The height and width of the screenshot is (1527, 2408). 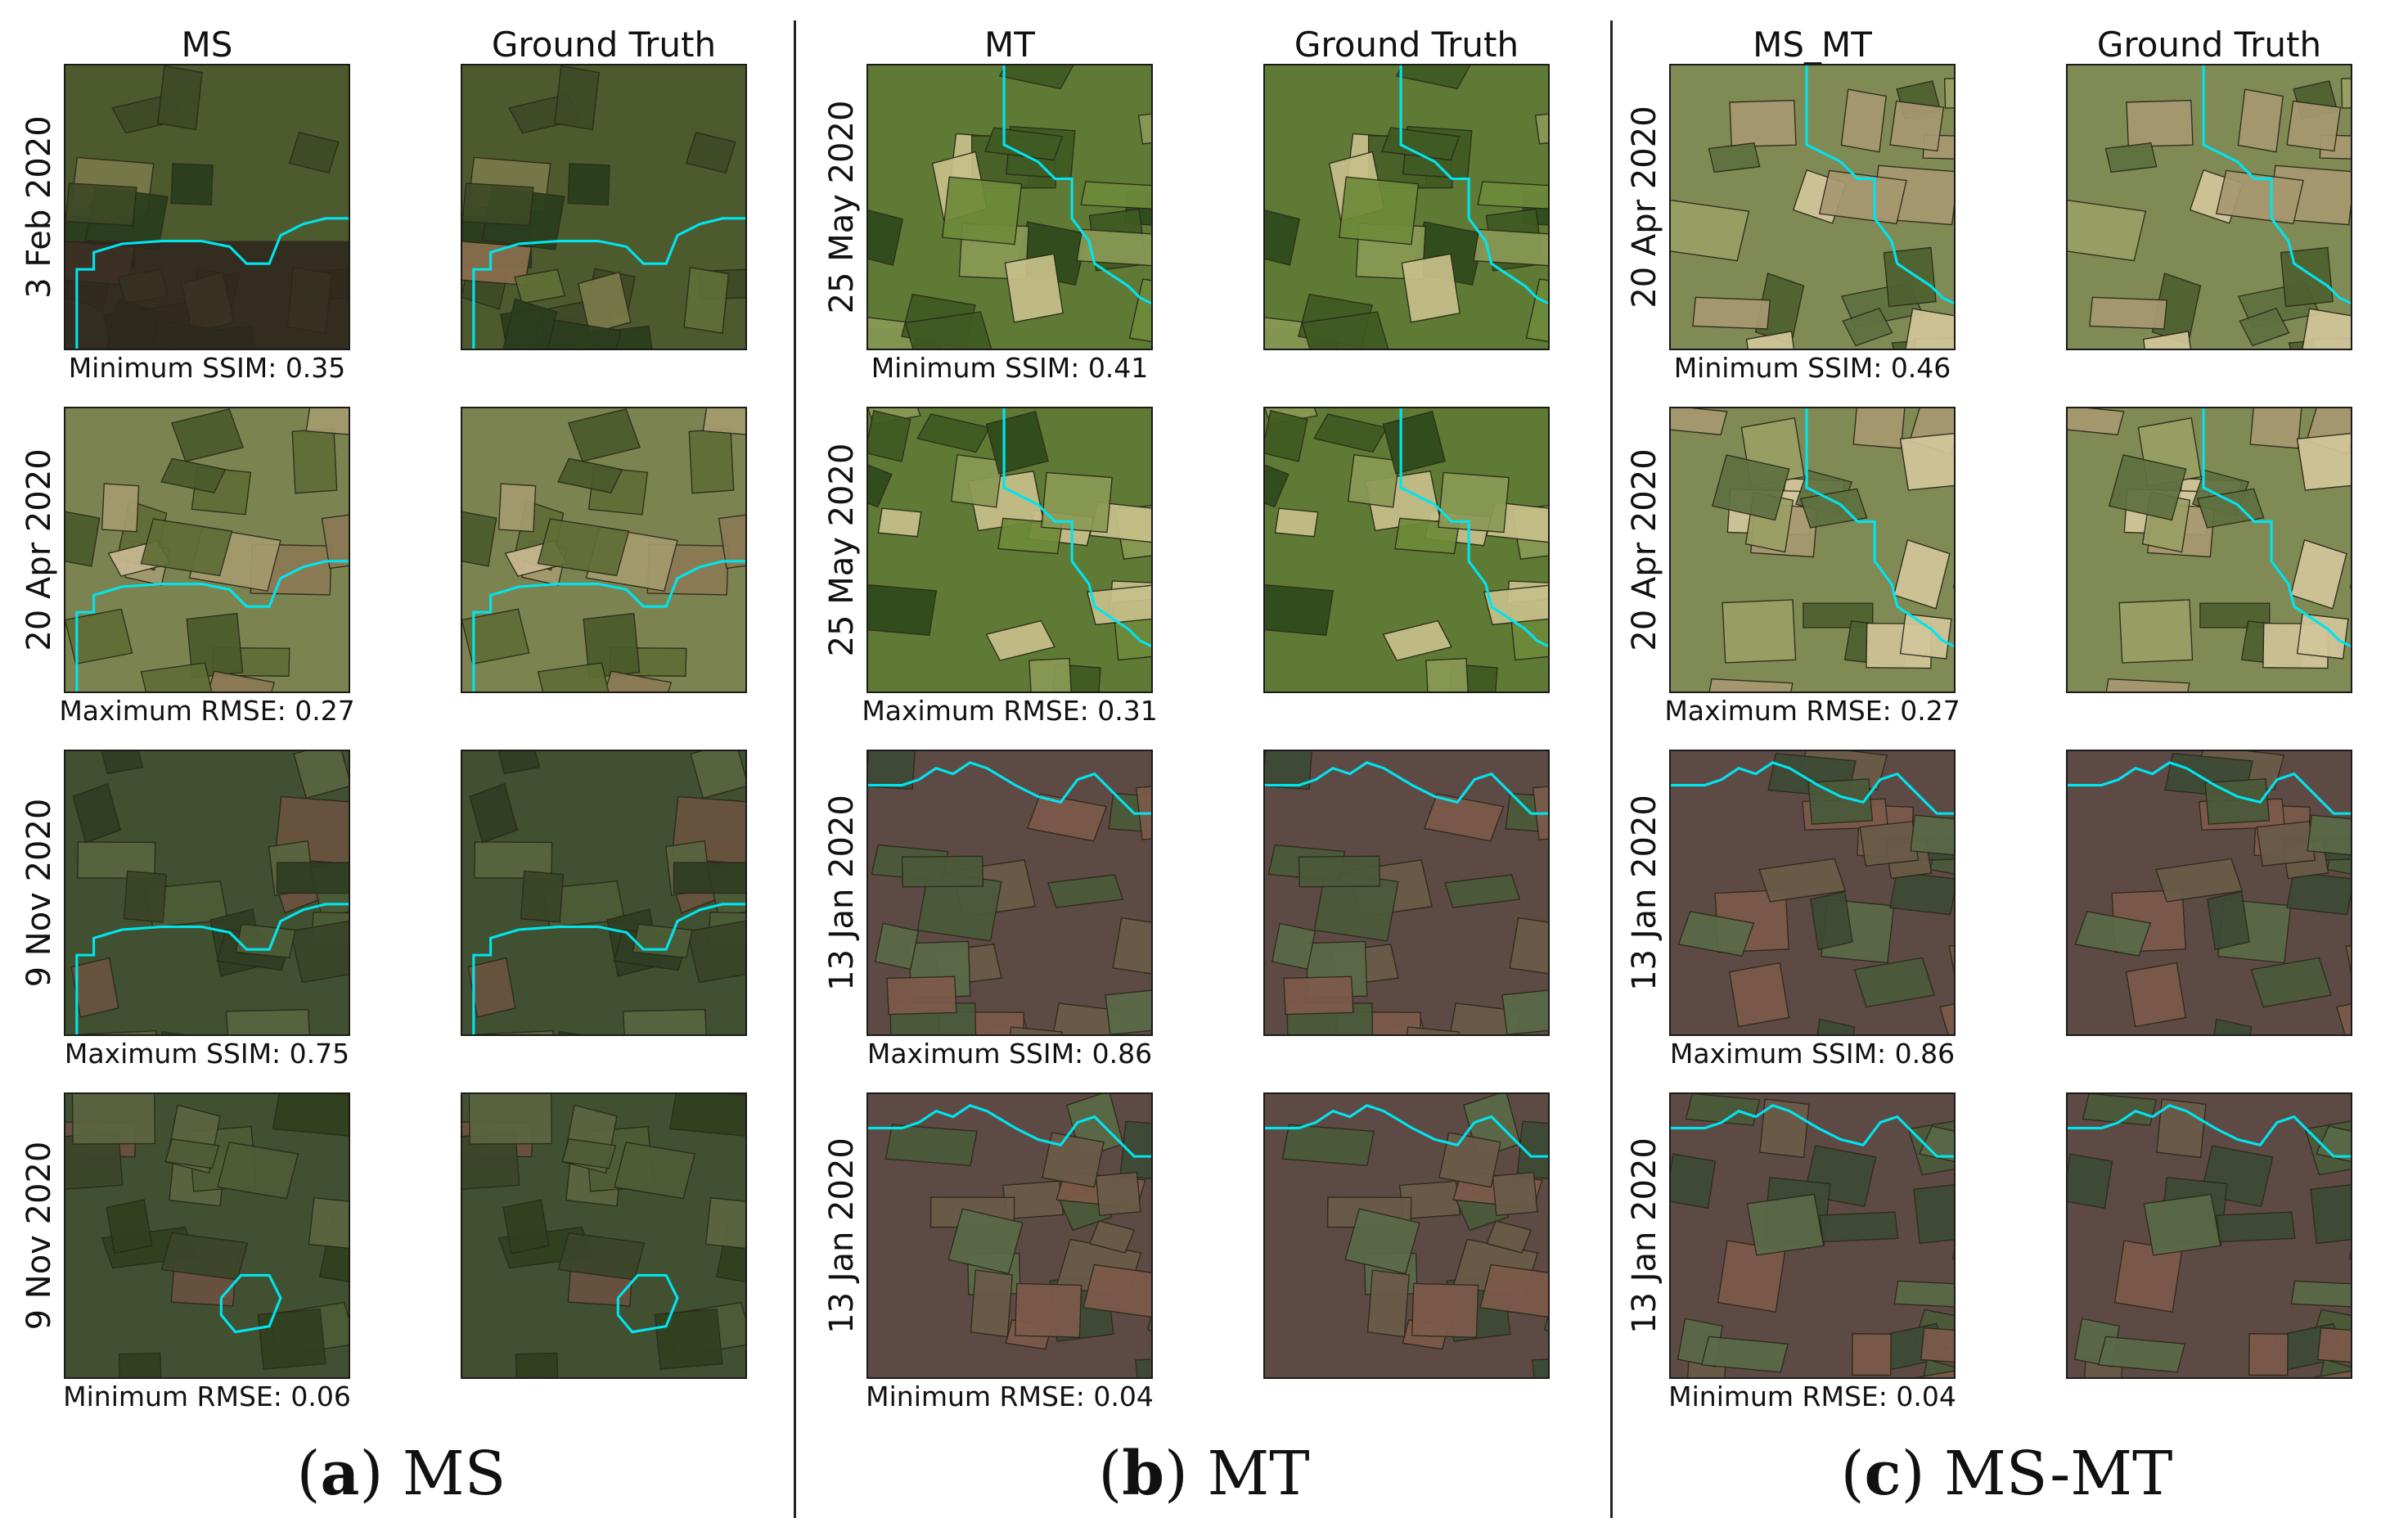 What do you see at coordinates (454, 1474) in the screenshot?
I see `caption-text: MS` at bounding box center [454, 1474].